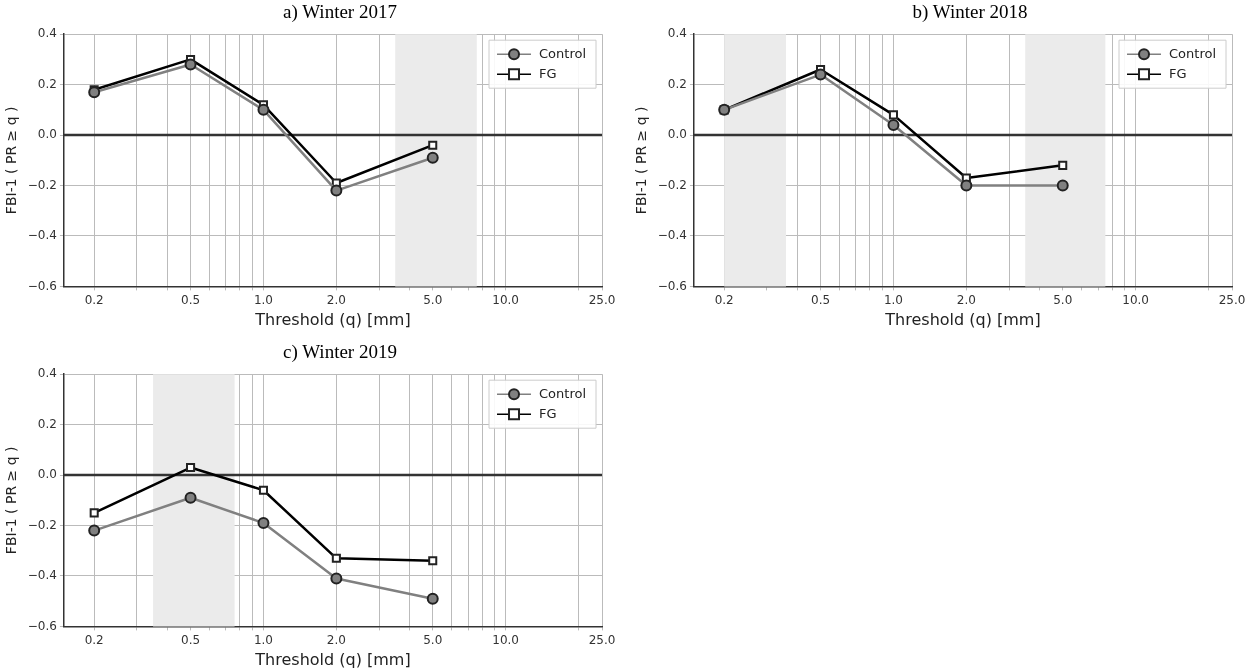 This screenshot has width=1250, height=670. What do you see at coordinates (970, 12) in the screenshot?
I see `chart-title: b) Winter 2018` at bounding box center [970, 12].